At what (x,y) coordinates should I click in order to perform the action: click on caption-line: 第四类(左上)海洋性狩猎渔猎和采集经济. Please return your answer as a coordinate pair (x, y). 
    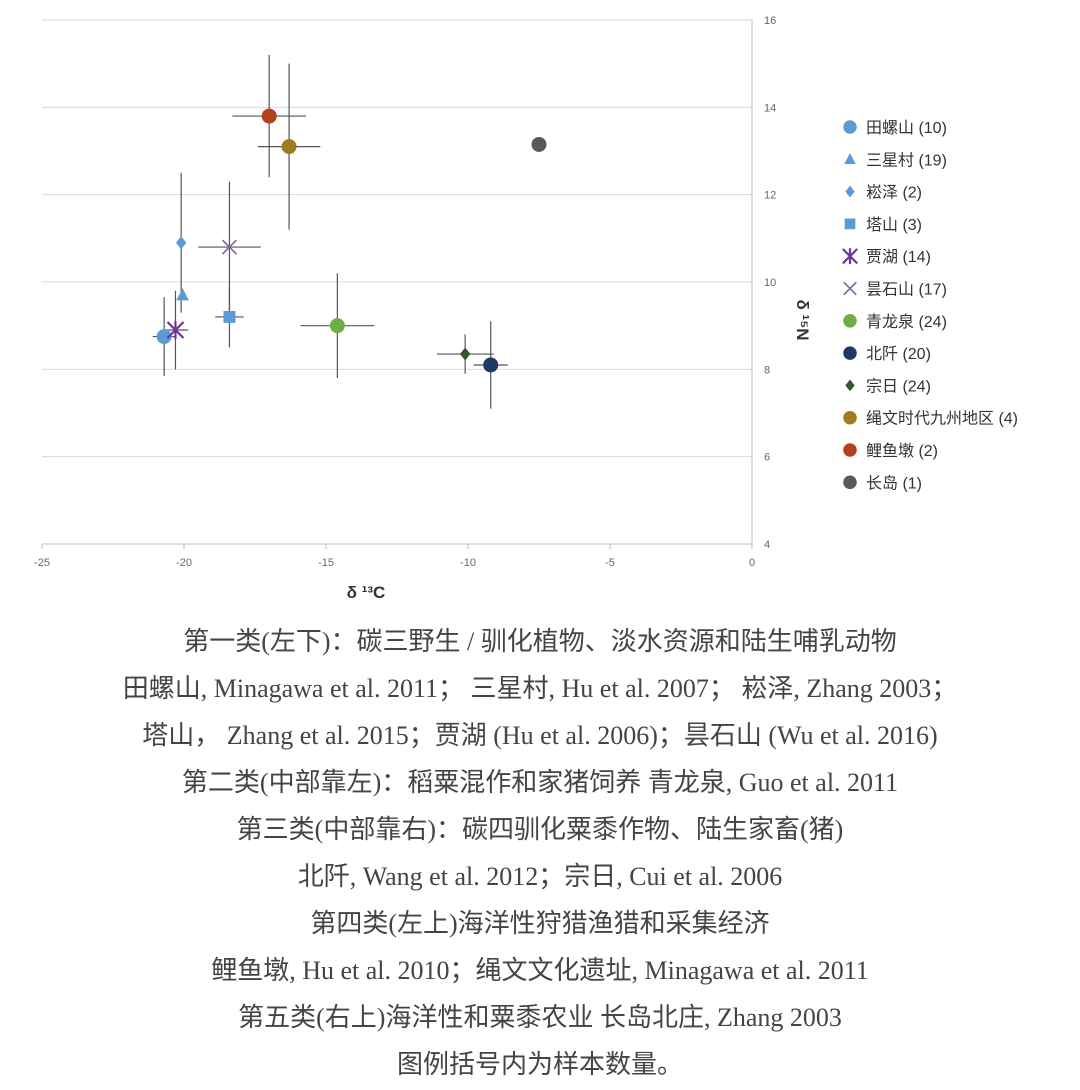
    Looking at the image, I should click on (540, 923).